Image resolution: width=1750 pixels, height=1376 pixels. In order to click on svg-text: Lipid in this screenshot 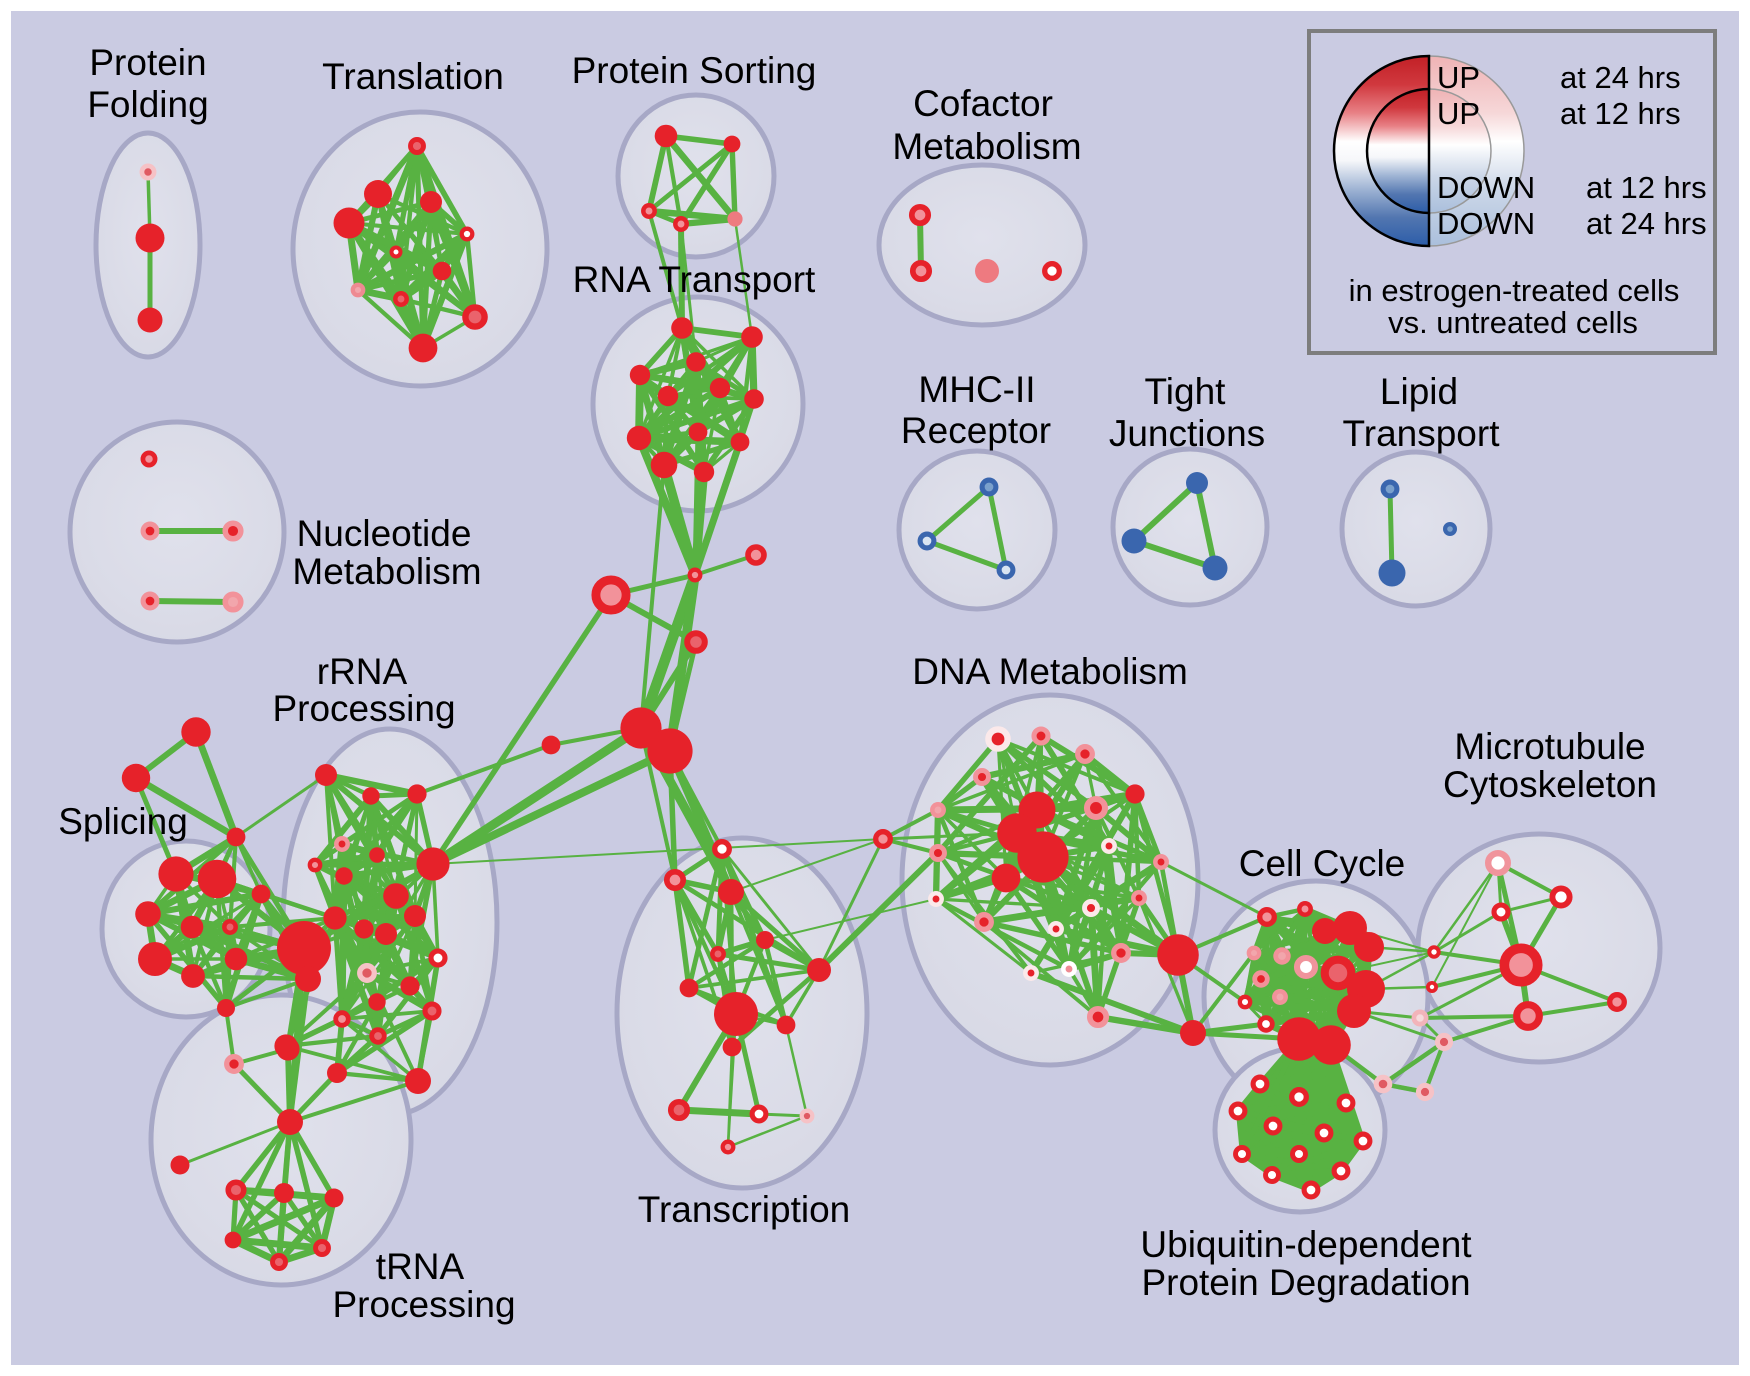, I will do `click(1419, 391)`.